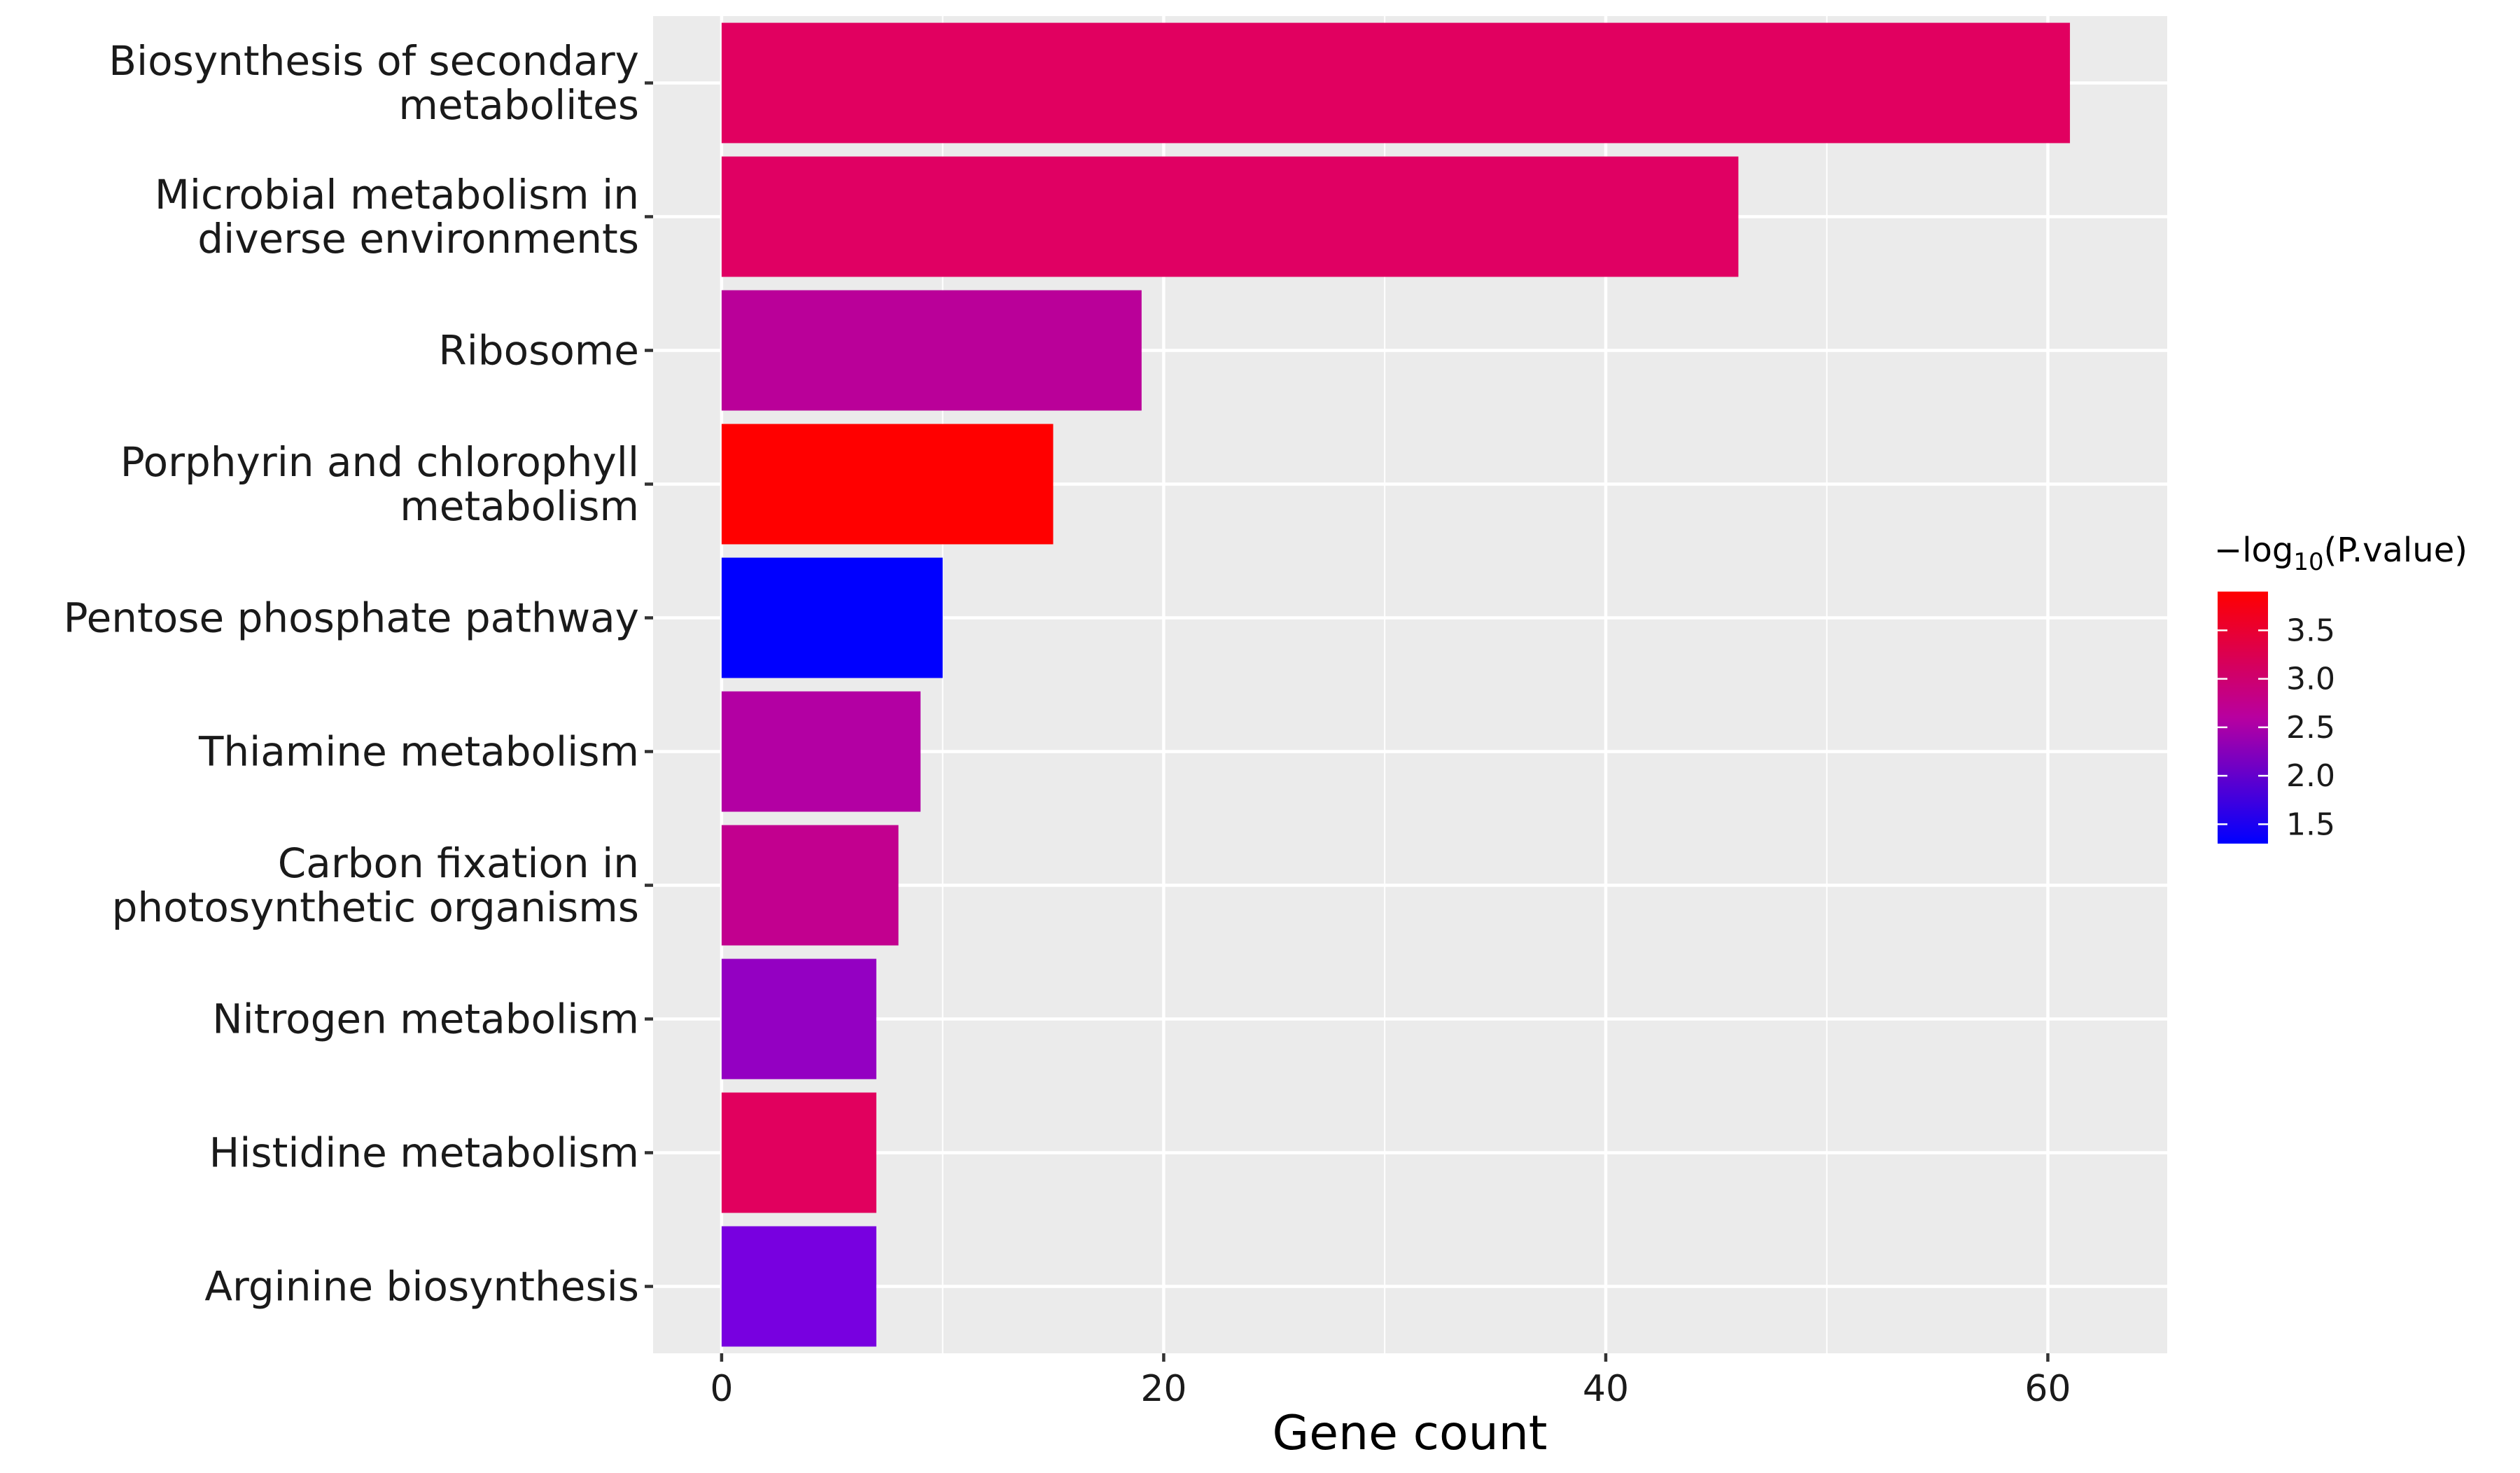 The width and height of the screenshot is (2520, 1473). I want to click on x-axis: 0 20 40 60, so click(1390, 1381).